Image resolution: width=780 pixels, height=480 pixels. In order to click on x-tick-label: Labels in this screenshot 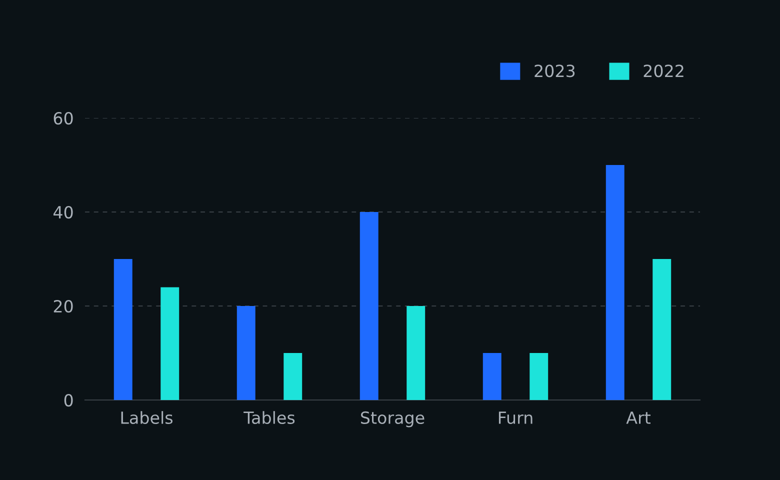, I will do `click(147, 417)`.